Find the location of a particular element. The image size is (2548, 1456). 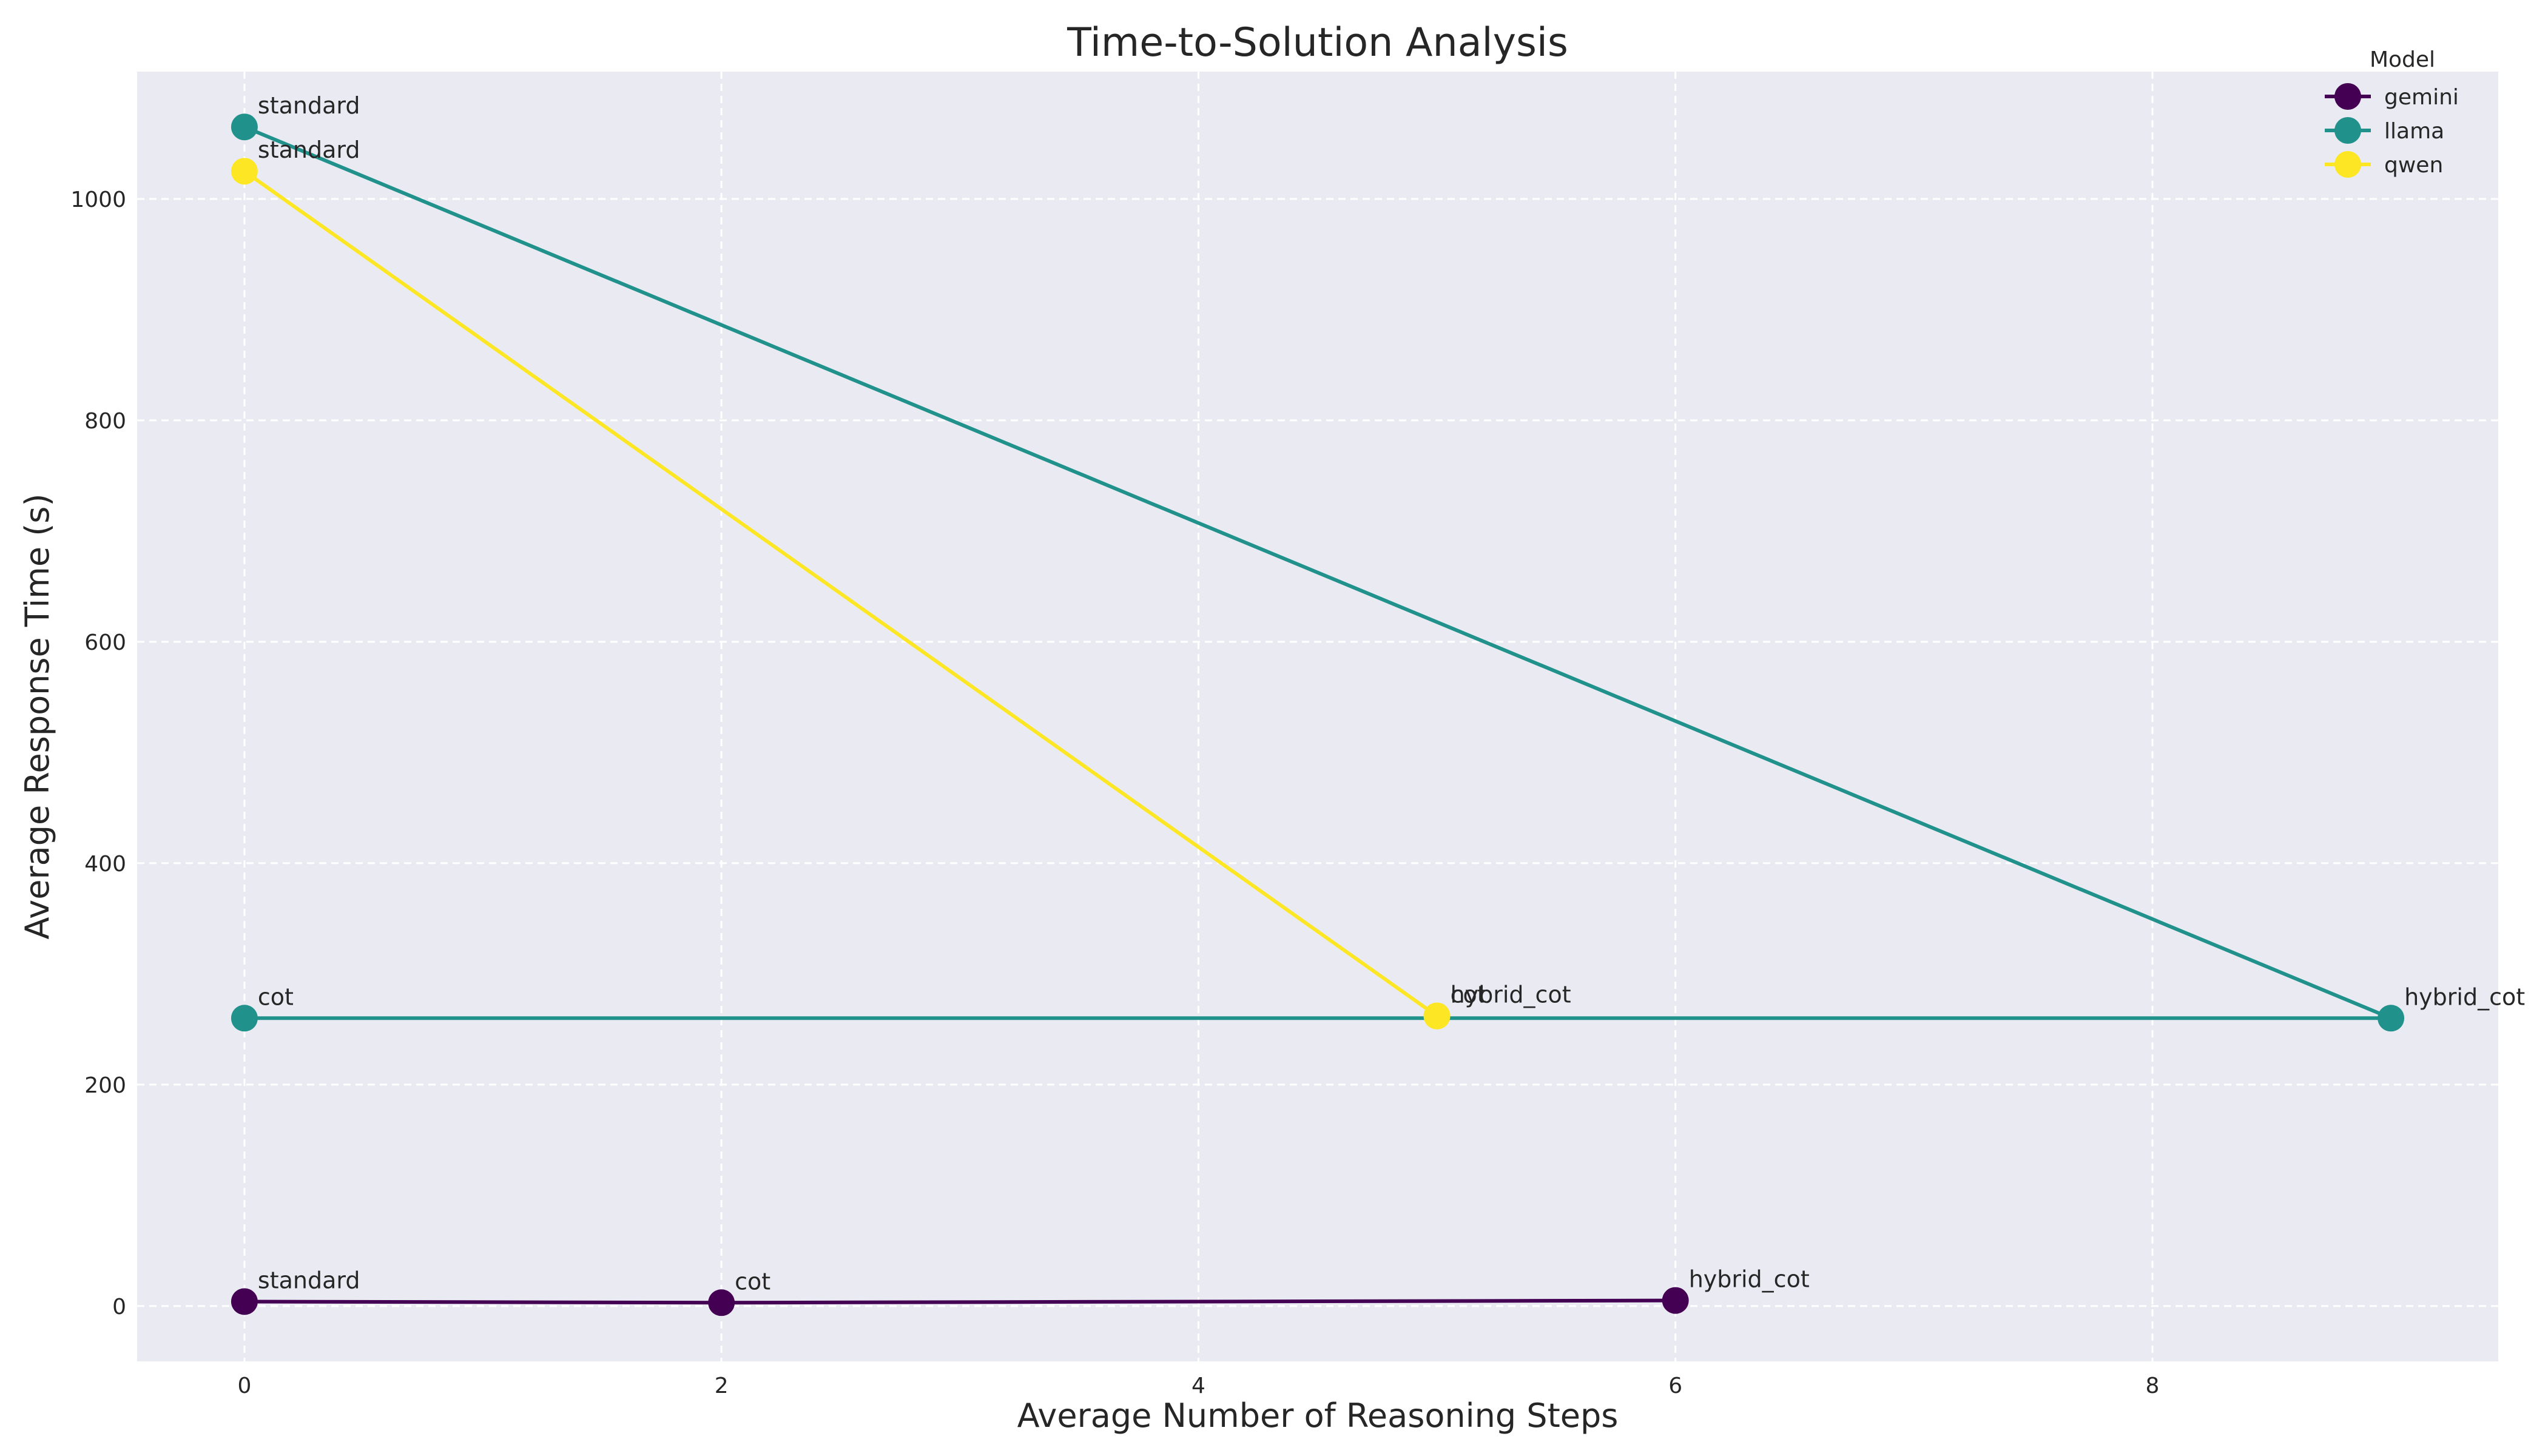

data-point-qwen-cot is located at coordinates (1437, 1016).